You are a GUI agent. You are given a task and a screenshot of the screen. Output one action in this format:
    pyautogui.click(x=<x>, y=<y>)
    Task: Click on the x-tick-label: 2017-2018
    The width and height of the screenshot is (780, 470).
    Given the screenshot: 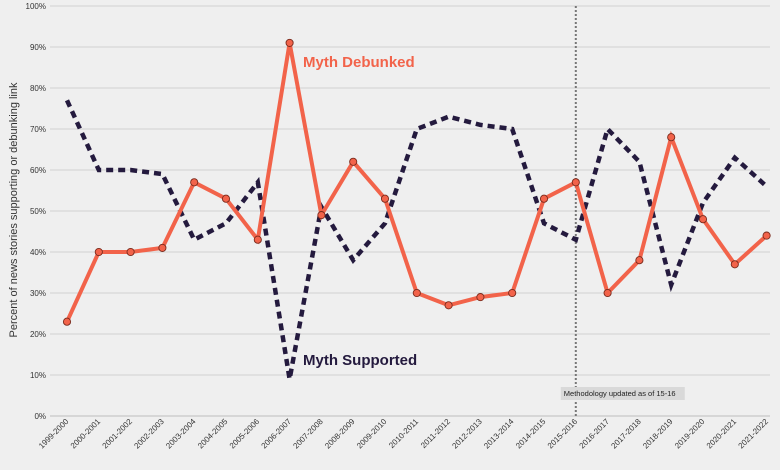 What is the action you would take?
    pyautogui.click(x=626, y=434)
    